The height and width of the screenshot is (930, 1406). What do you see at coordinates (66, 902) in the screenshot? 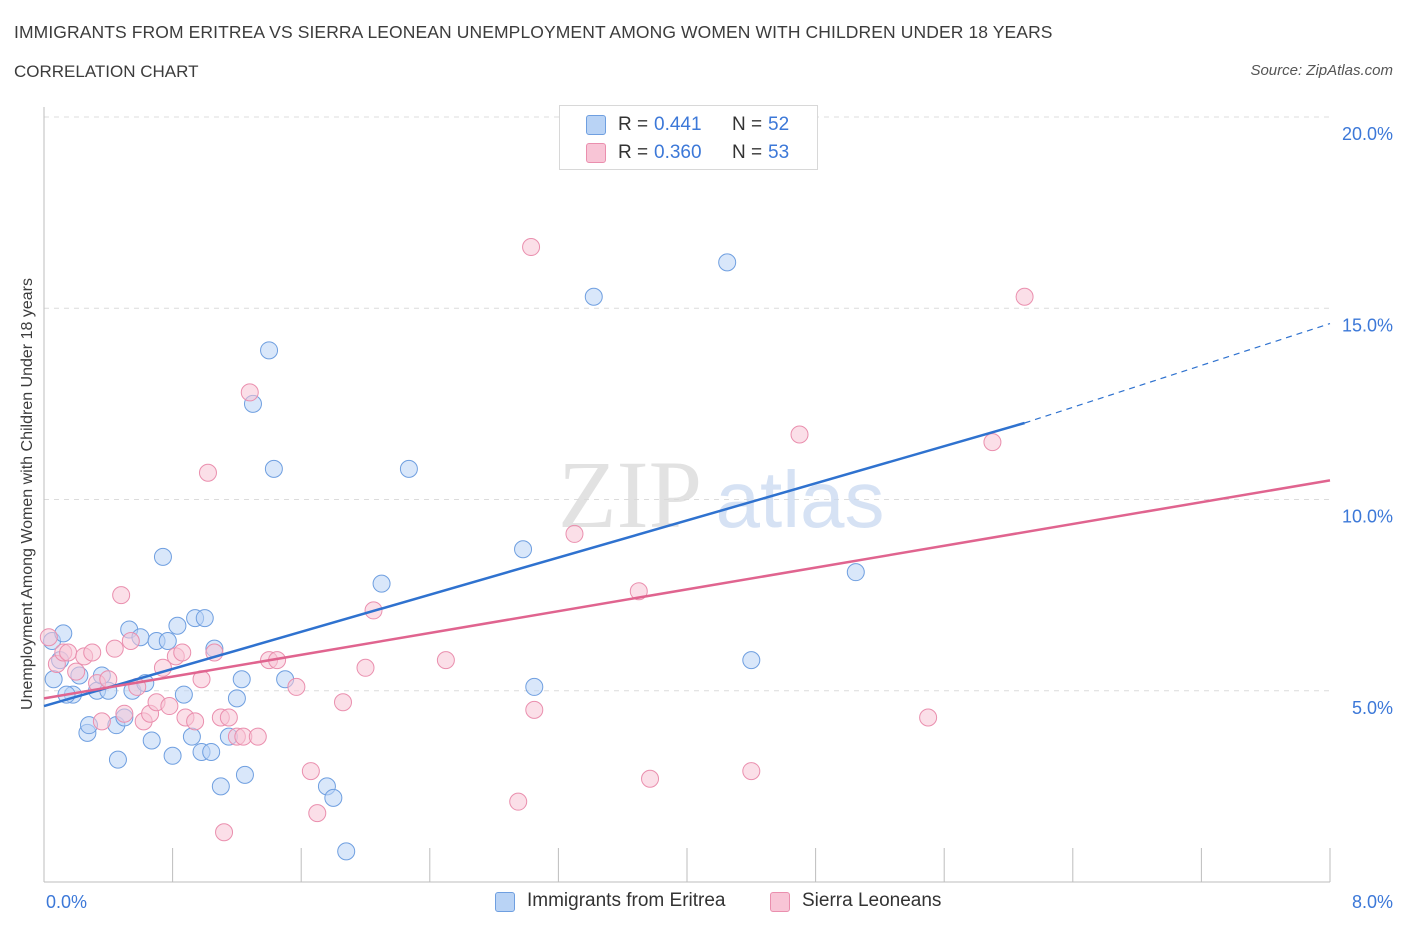
I see `x-tick-label: 0.0%` at bounding box center [66, 902].